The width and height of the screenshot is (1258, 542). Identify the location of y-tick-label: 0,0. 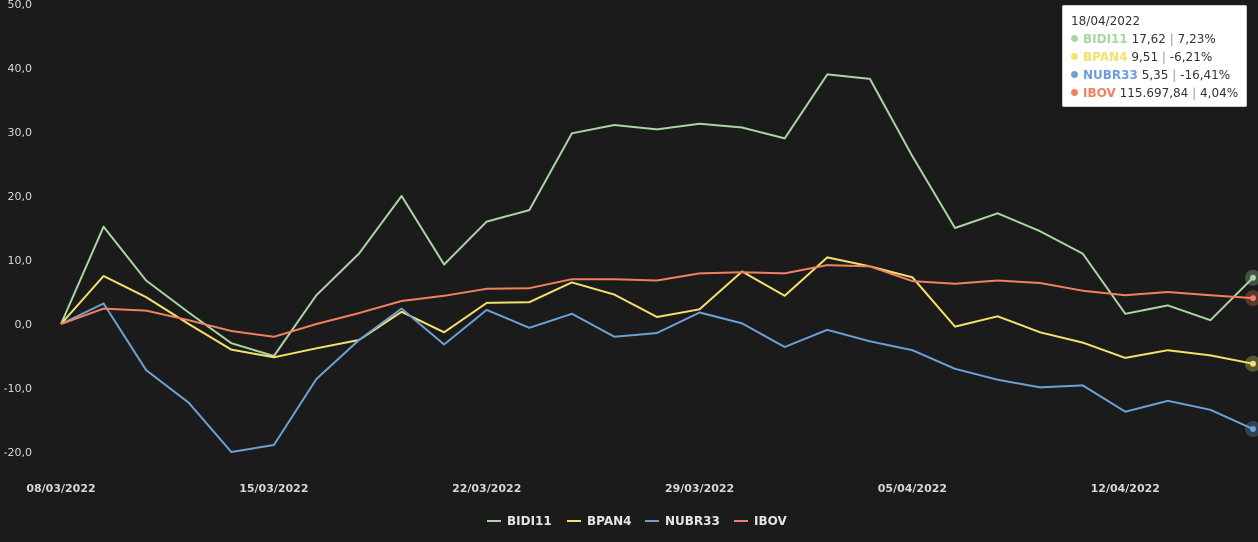
(24, 324).